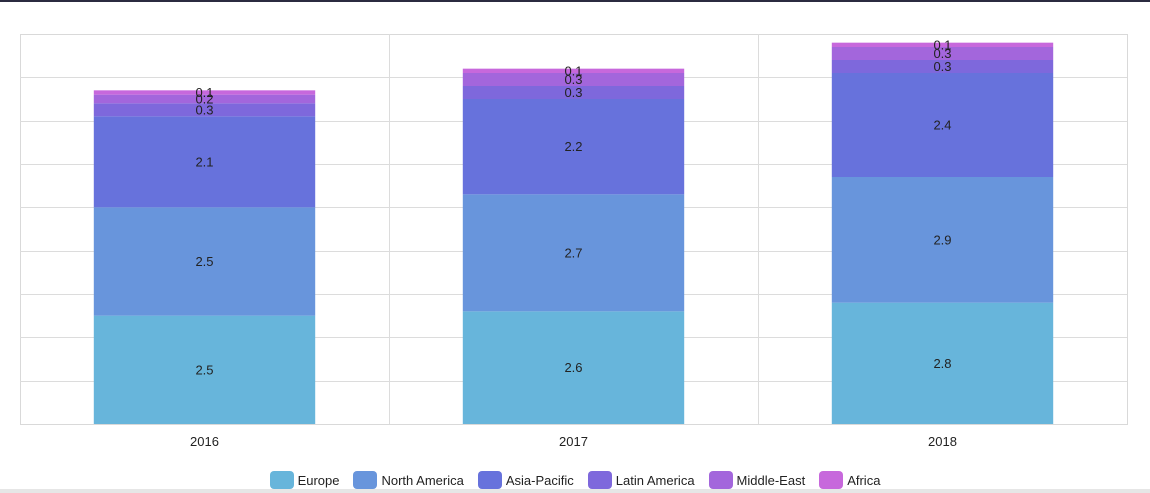 This screenshot has height=493, width=1150. I want to click on legend-item-latin-america: Latin America, so click(641, 480).